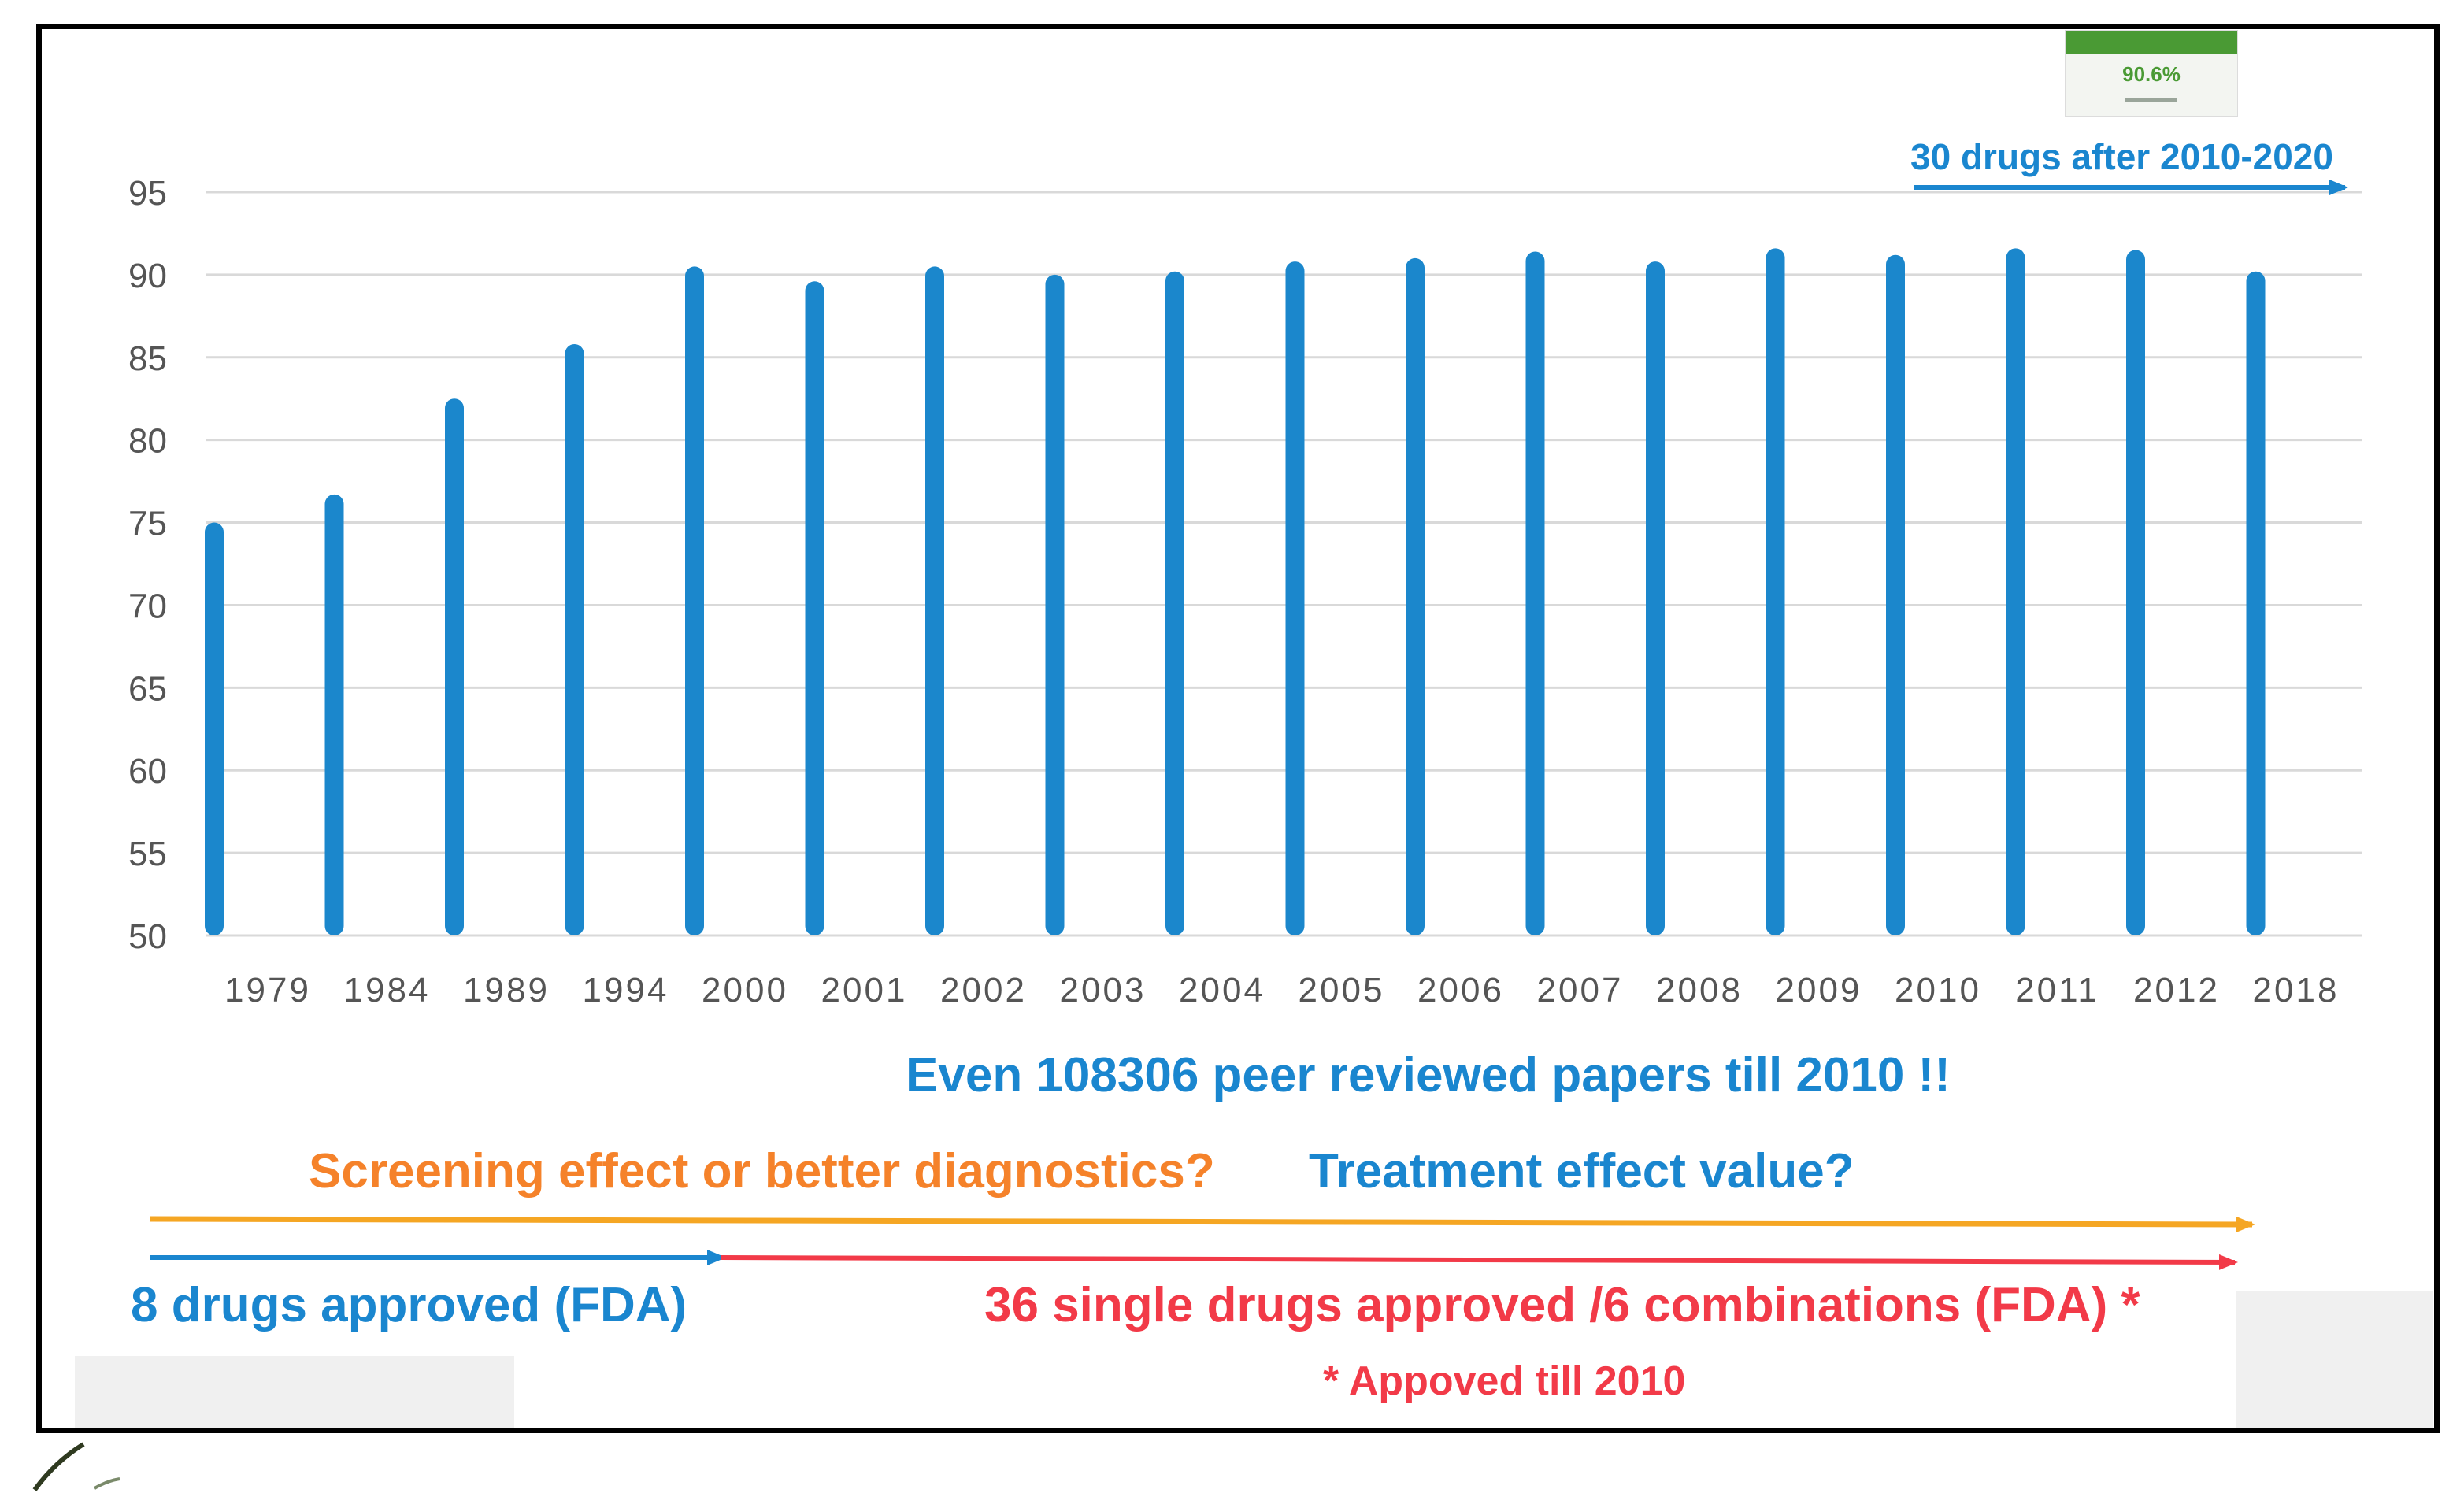  What do you see at coordinates (814, 608) in the screenshot?
I see `bar-2001` at bounding box center [814, 608].